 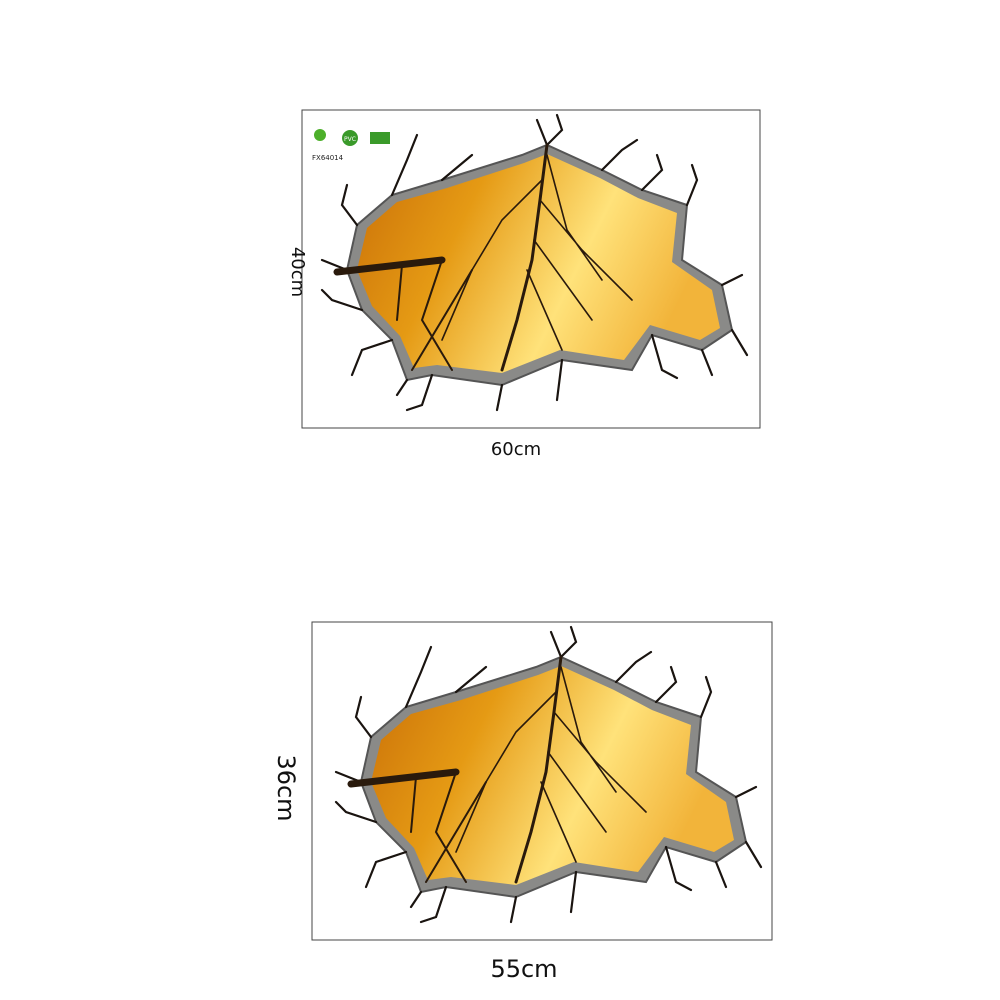 I want to click on logo, so click(x=320, y=135).